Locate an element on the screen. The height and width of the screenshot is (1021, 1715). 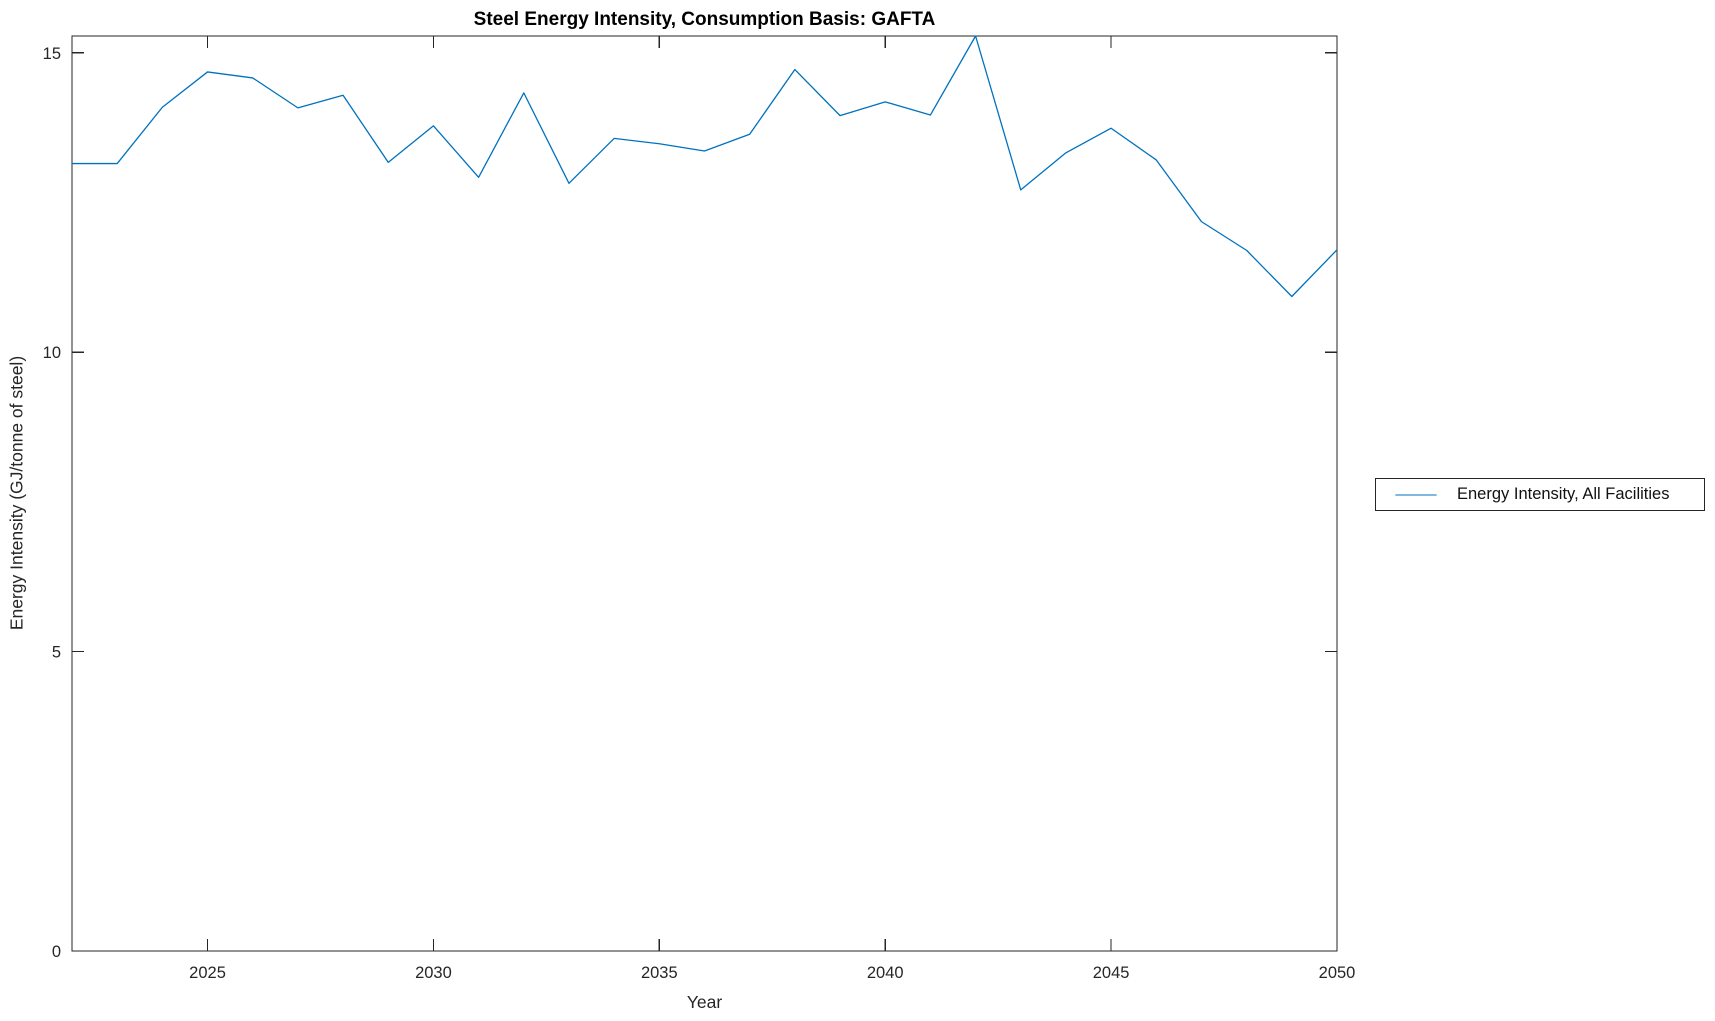
x-tick-label: 2050 is located at coordinates (1337, 973).